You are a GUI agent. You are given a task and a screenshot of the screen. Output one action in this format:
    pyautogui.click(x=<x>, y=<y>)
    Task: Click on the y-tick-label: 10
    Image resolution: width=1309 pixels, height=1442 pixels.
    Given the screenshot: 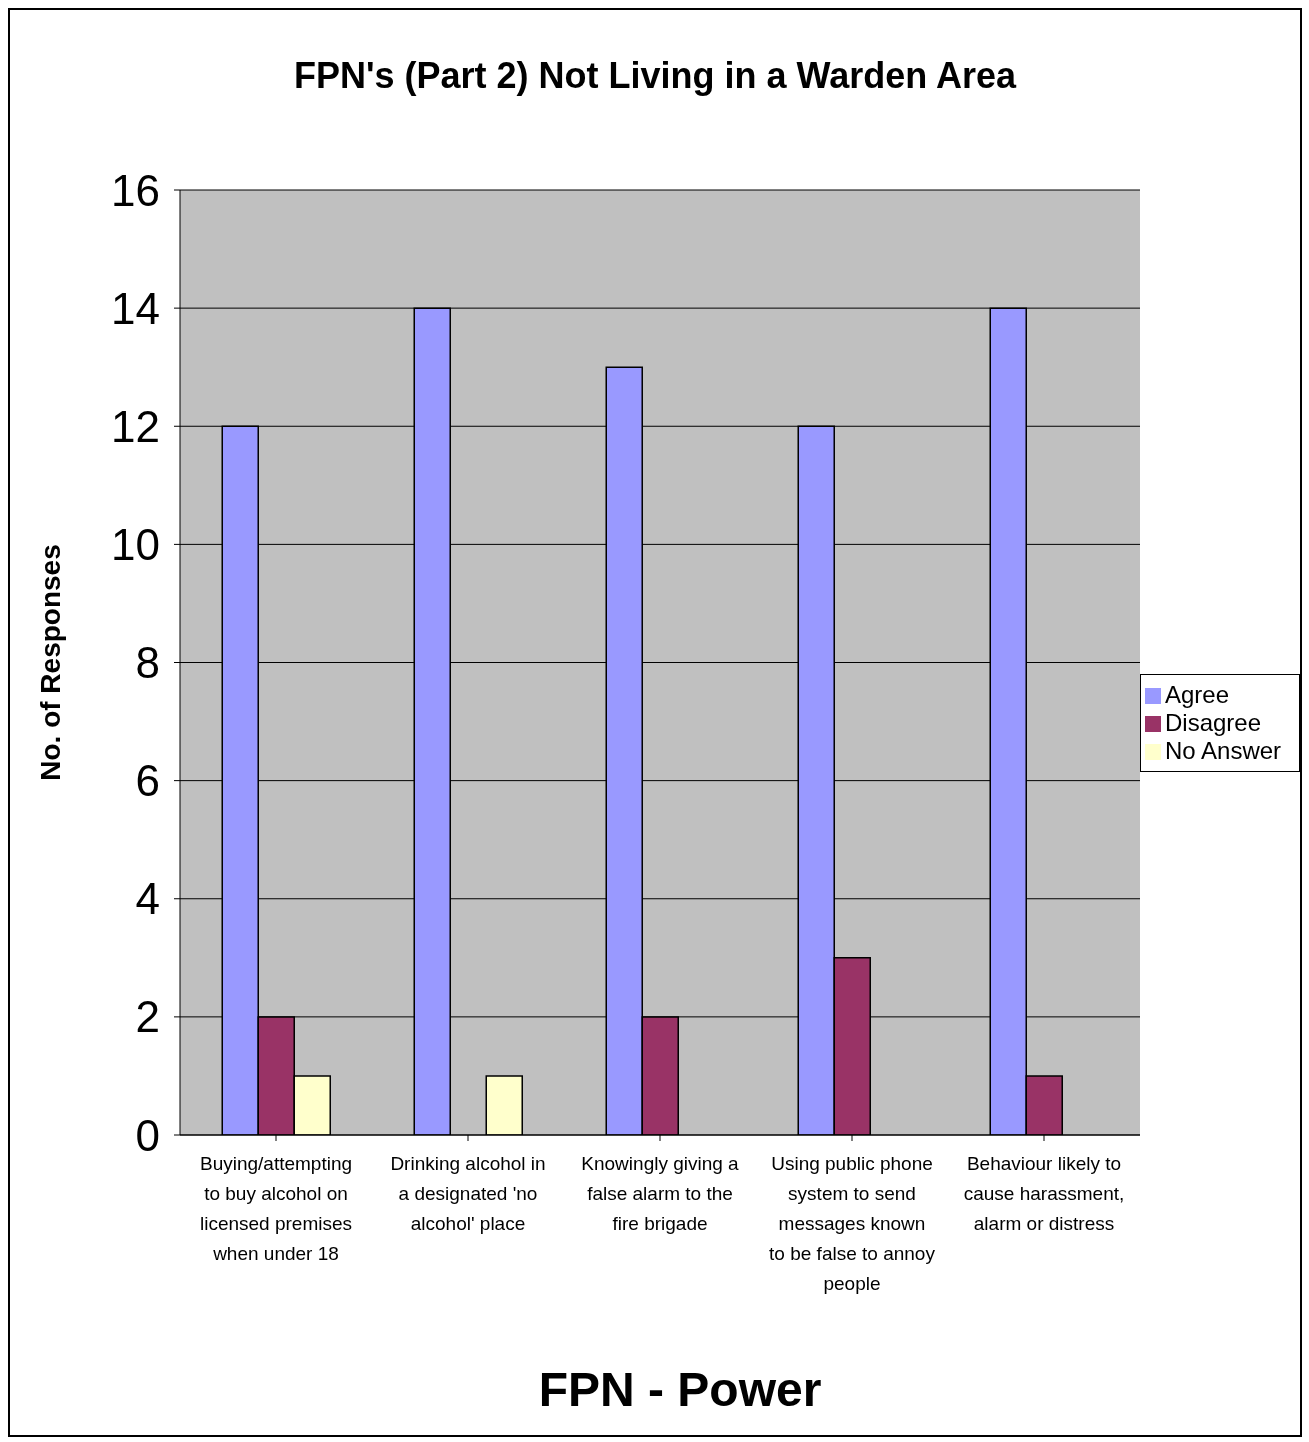 What is the action you would take?
    pyautogui.click(x=135, y=544)
    